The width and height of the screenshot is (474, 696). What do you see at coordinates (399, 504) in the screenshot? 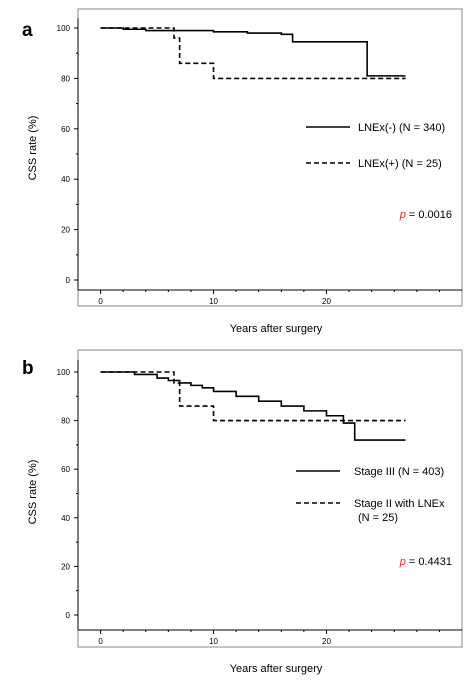
I see `panel-b-legend-label-2: Stage II with LNEx` at bounding box center [399, 504].